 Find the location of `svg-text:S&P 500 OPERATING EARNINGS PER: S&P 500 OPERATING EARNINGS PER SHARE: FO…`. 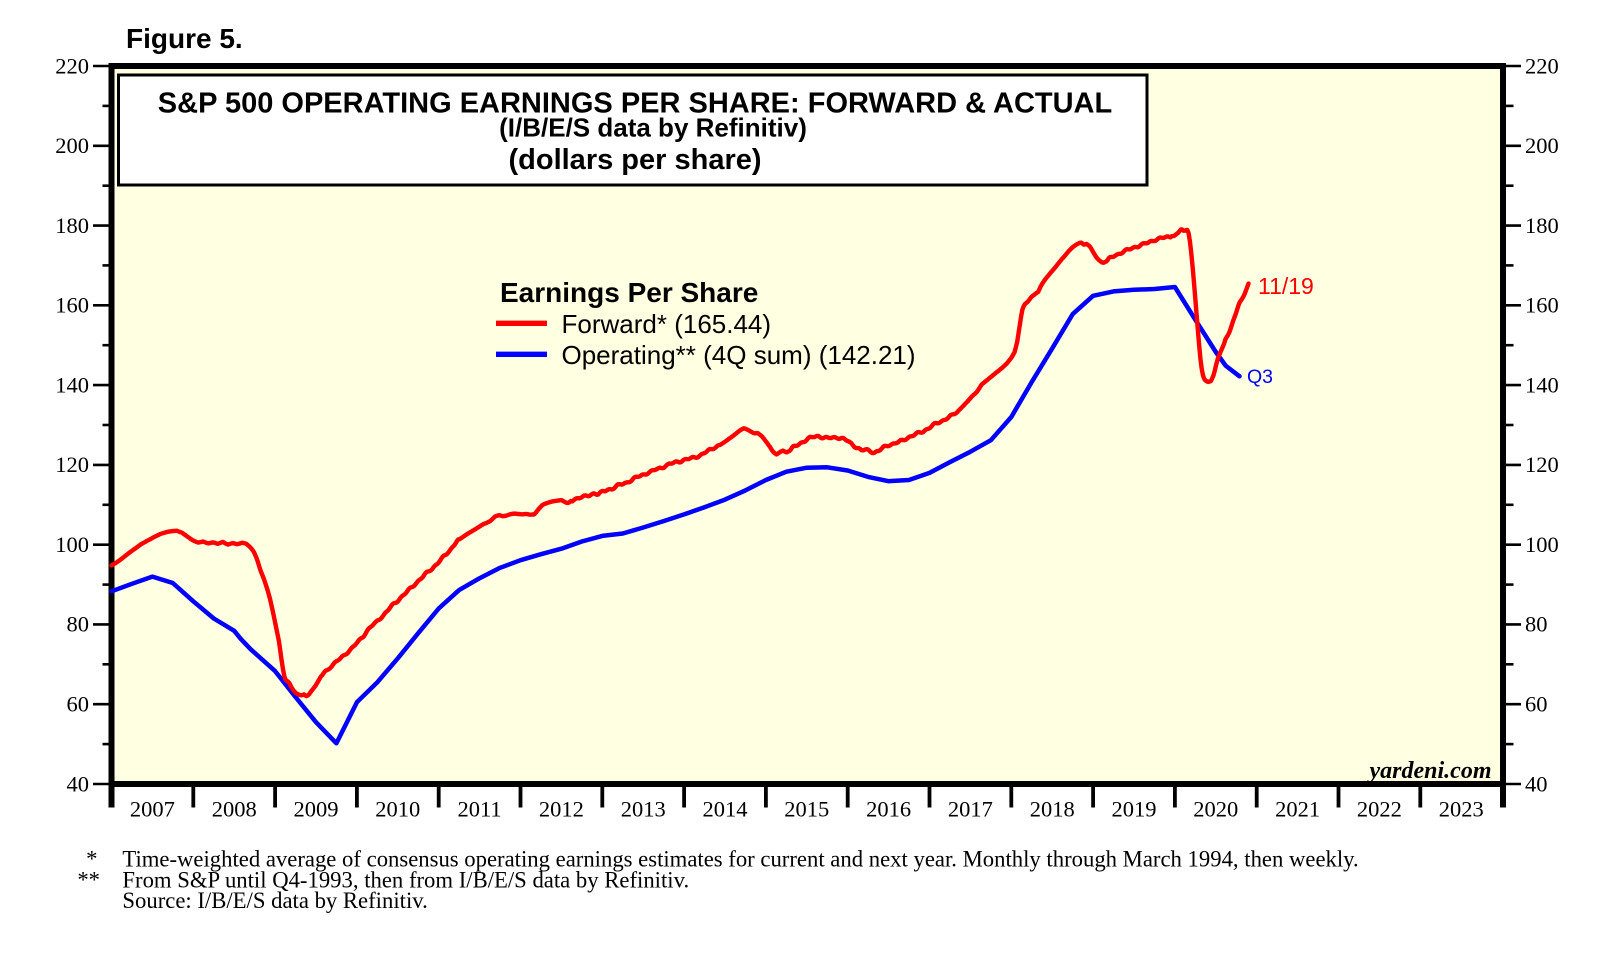

svg-text:S&P 500 OPERATING EARNINGS PER: S&P 500 OPERATING EARNINGS PER SHARE: FO… is located at coordinates (635, 104).